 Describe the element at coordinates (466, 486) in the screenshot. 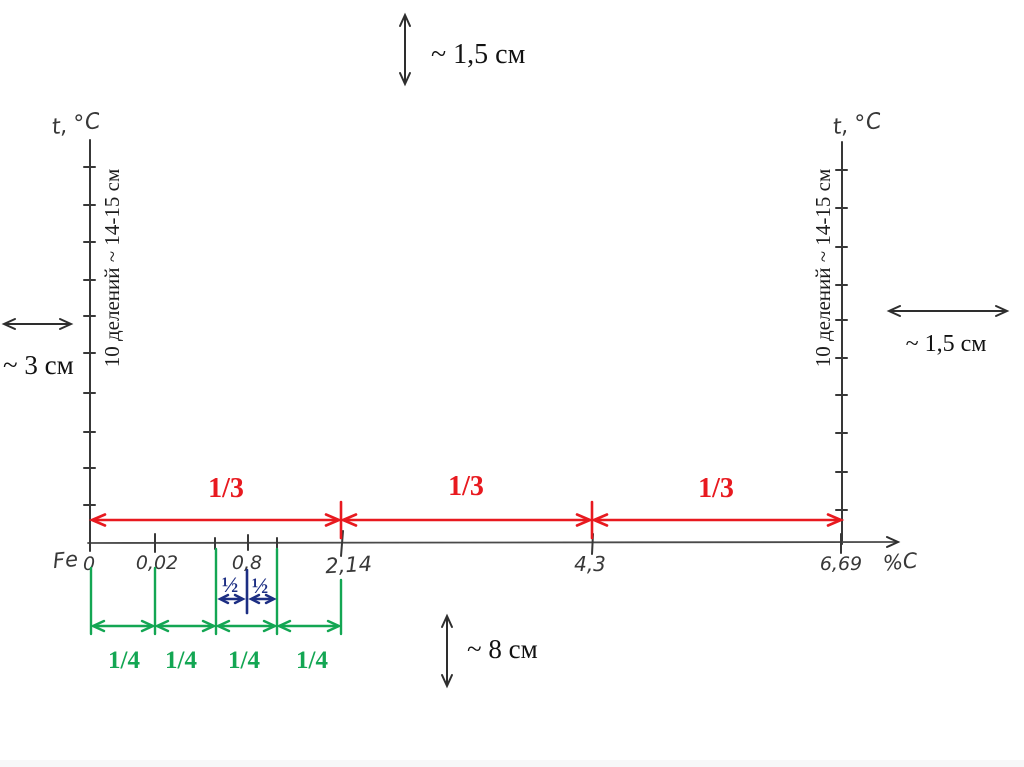

I see `thirds-label-2: 1/3` at that location.